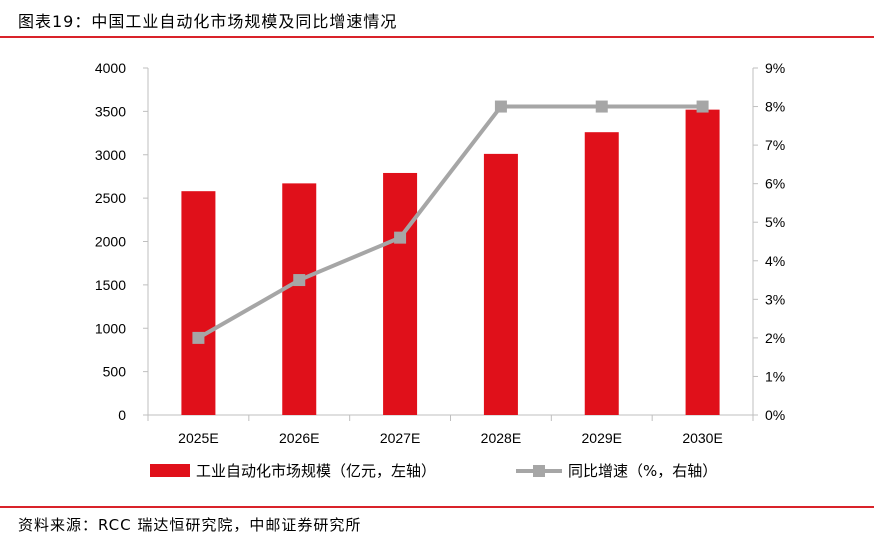  What do you see at coordinates (115, 372) in the screenshot?
I see `left-tick-label: 500` at bounding box center [115, 372].